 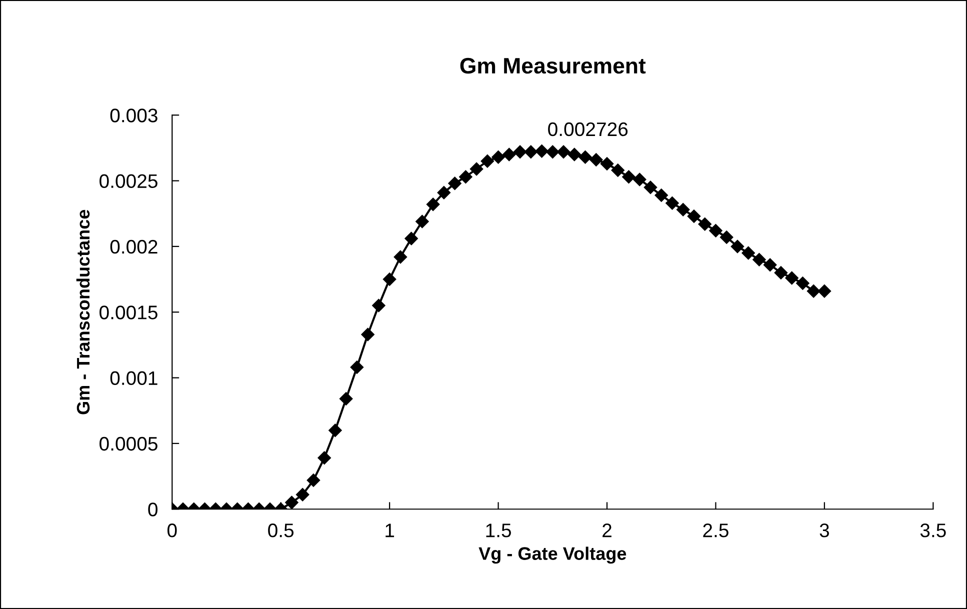 What do you see at coordinates (588, 129) in the screenshot?
I see `annotation: 0.002726` at bounding box center [588, 129].